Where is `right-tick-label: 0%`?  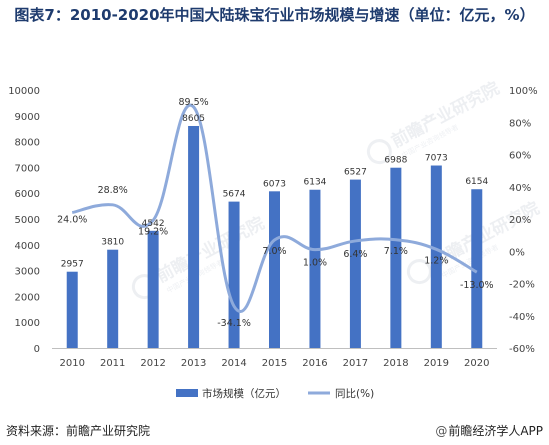 right-tick-label: 0% is located at coordinates (517, 252).